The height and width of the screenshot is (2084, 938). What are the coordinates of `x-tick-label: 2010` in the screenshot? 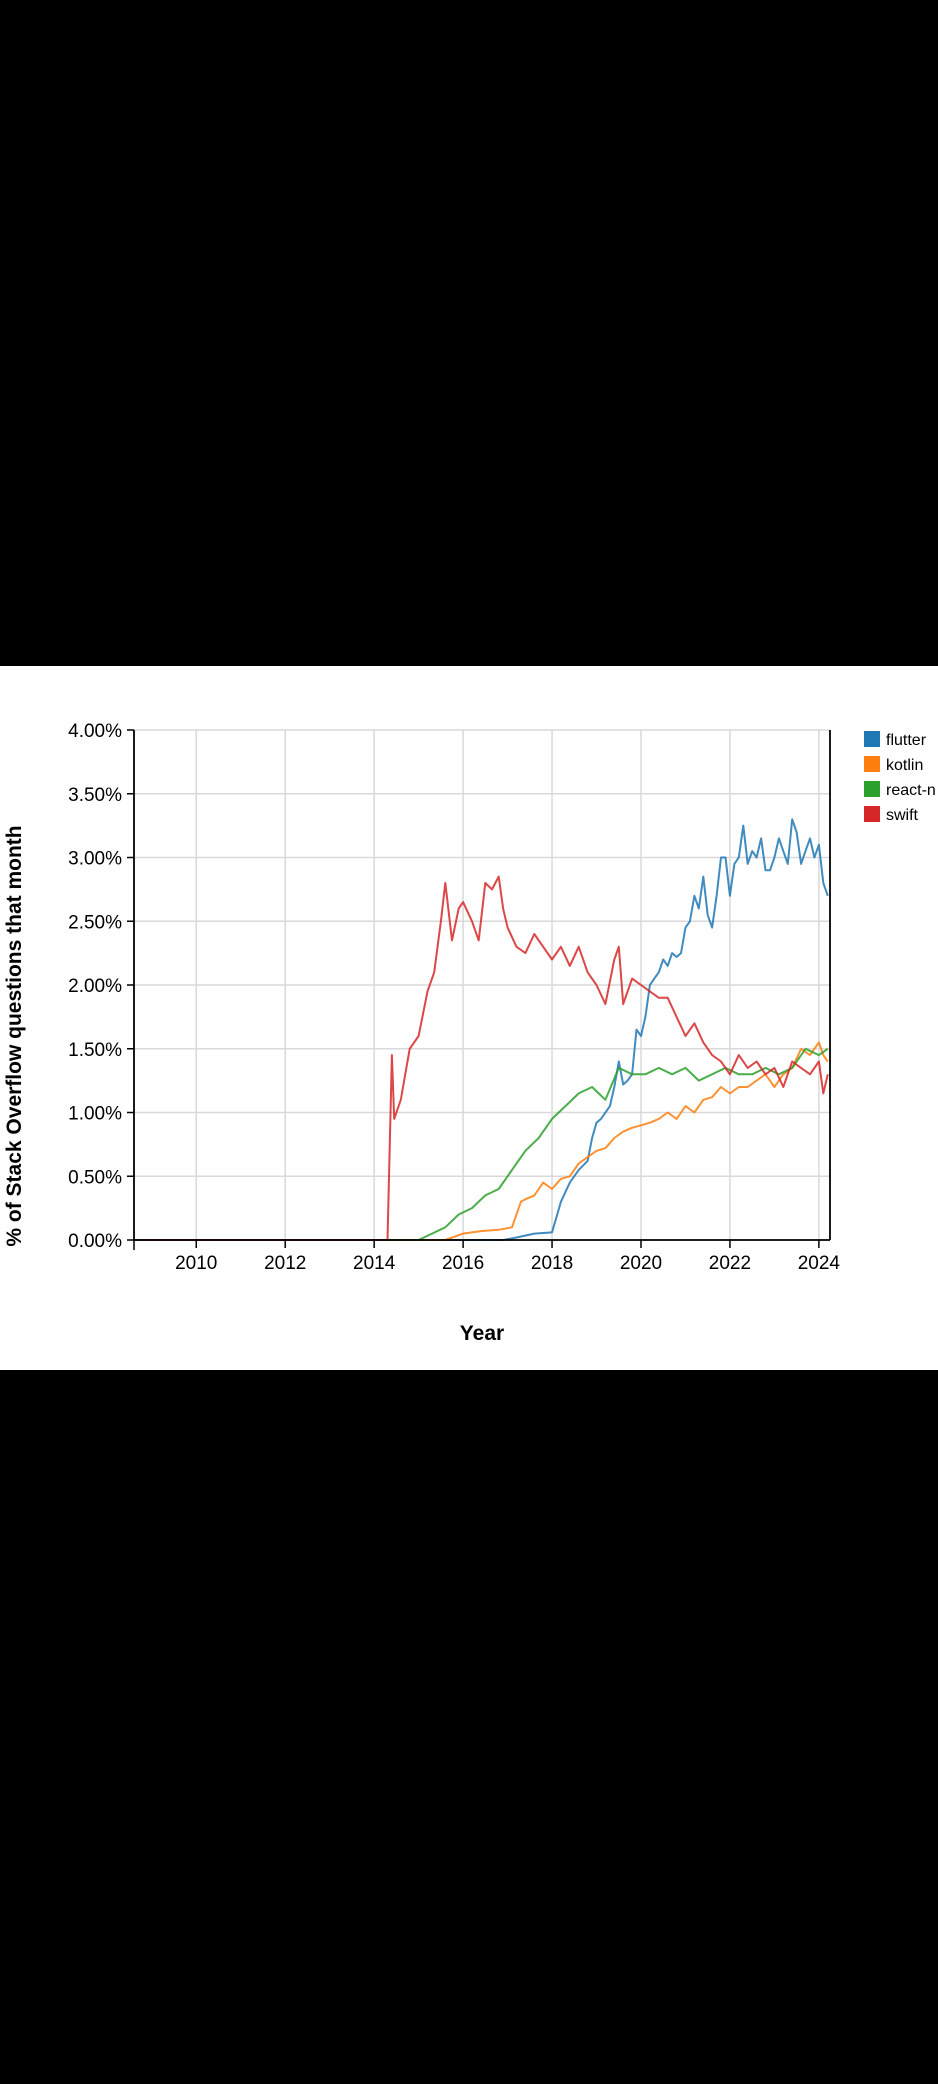 It's located at (196, 1263).